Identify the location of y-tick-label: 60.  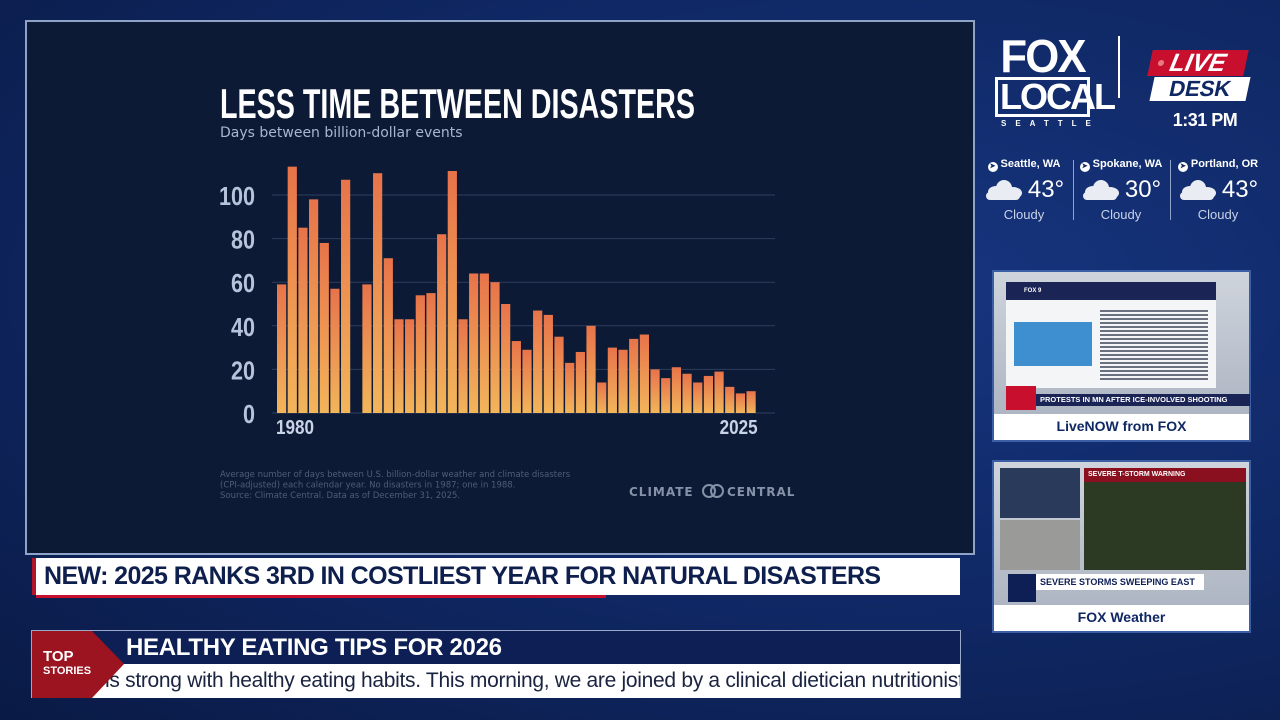
(243, 283).